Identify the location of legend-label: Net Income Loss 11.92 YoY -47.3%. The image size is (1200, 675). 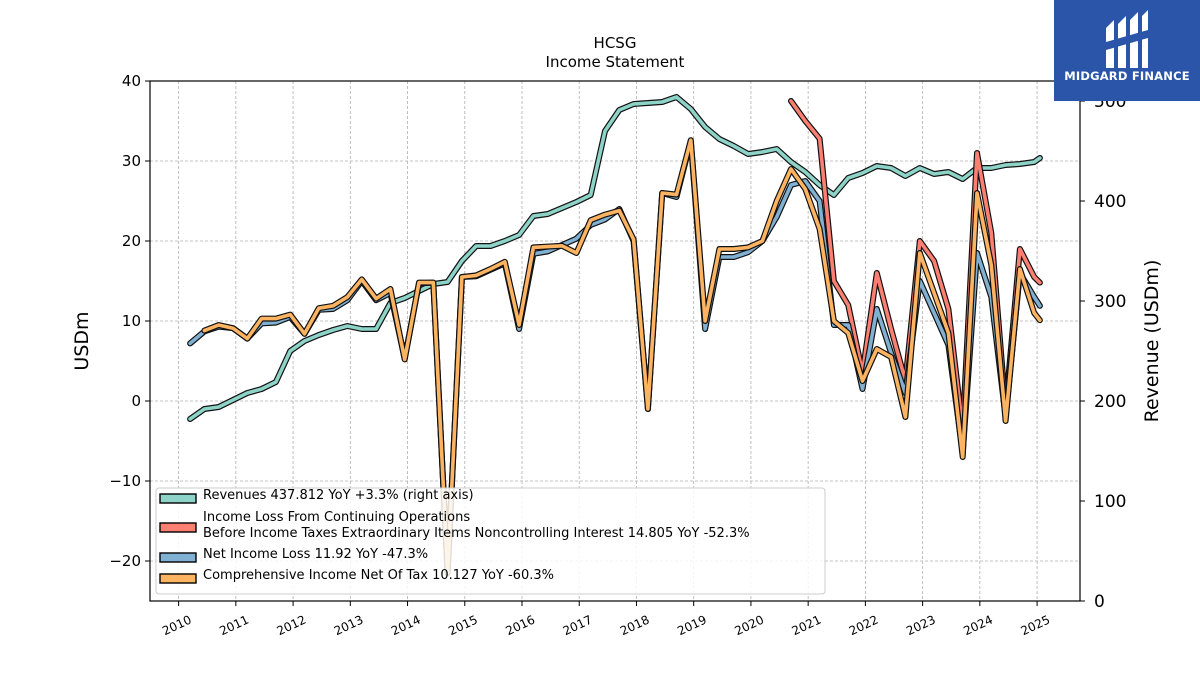
(315, 554).